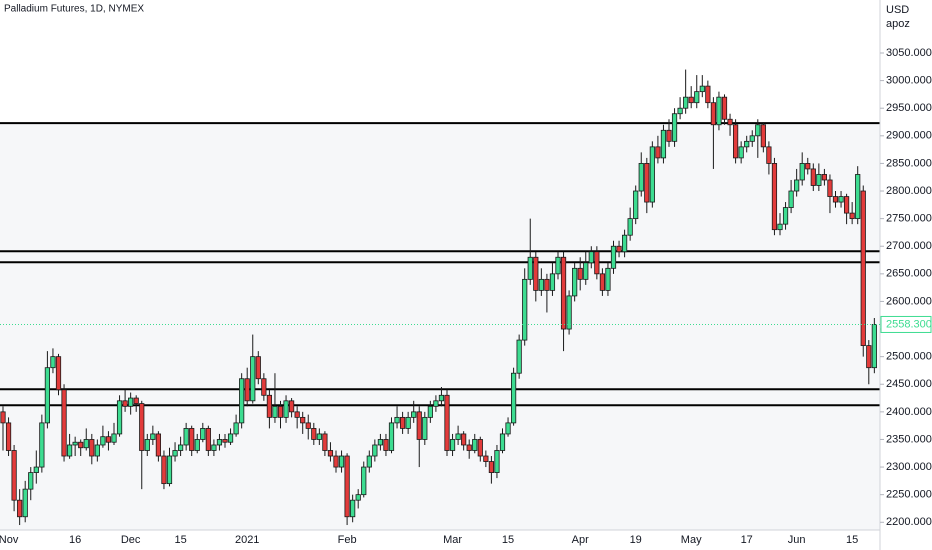 The height and width of the screenshot is (550, 932). What do you see at coordinates (909, 274) in the screenshot?
I see `y-tick-label: 2650.0000` at bounding box center [909, 274].